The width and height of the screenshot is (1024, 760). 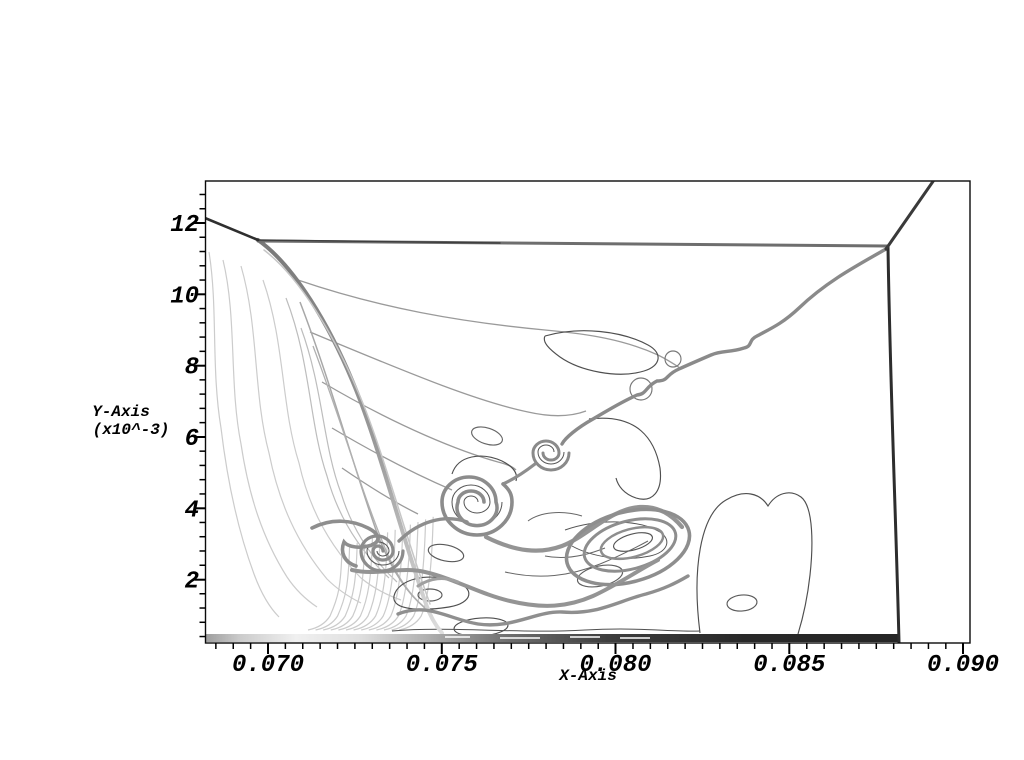 I want to click on vortex-central-spiral, so click(x=477, y=506).